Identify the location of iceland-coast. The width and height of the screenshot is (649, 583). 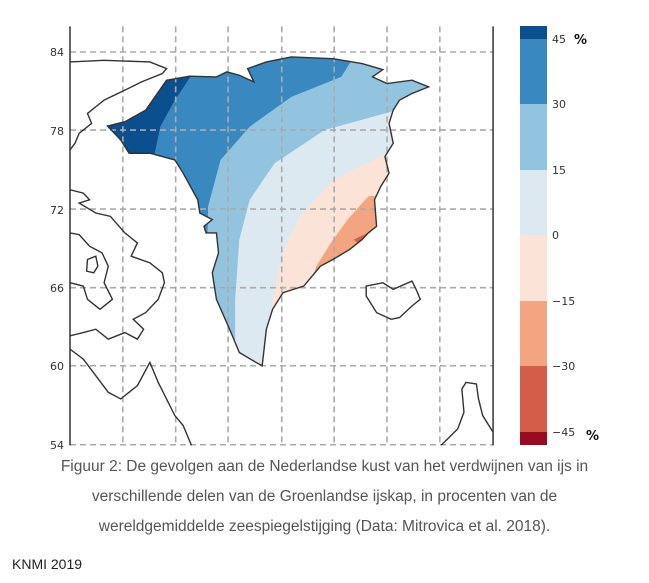
(393, 300).